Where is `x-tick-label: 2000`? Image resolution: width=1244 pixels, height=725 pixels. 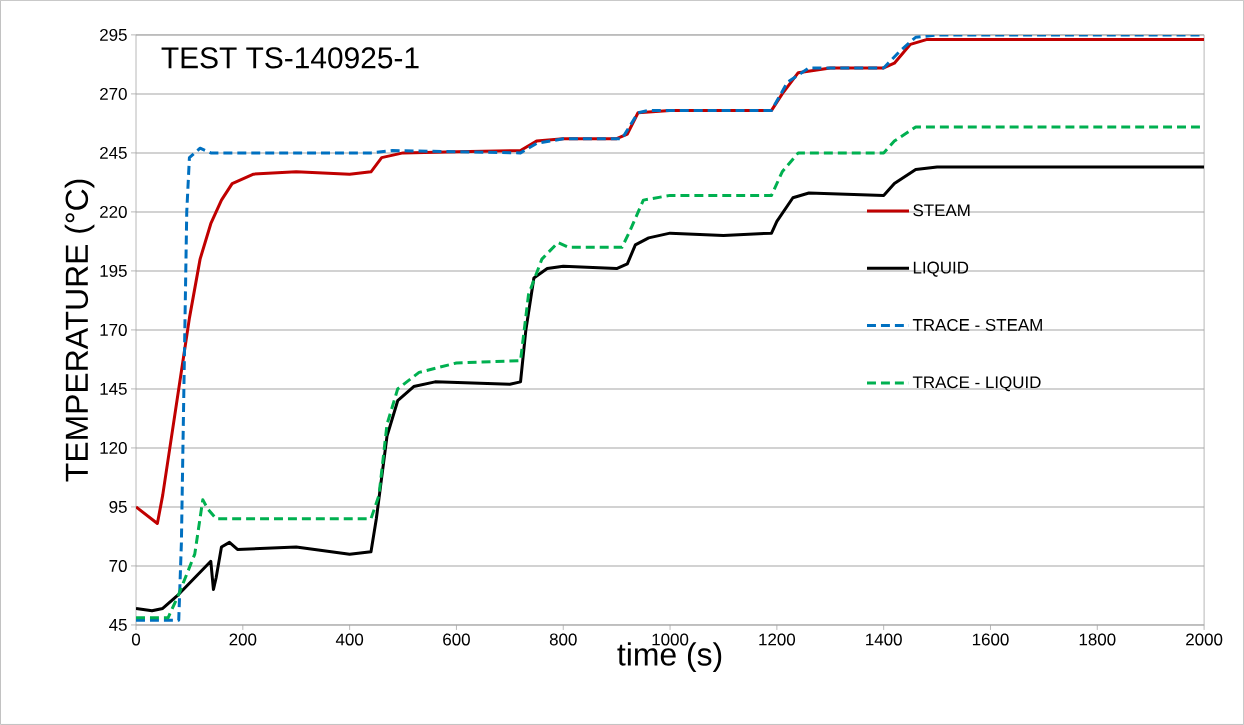 x-tick-label: 2000 is located at coordinates (1204, 639).